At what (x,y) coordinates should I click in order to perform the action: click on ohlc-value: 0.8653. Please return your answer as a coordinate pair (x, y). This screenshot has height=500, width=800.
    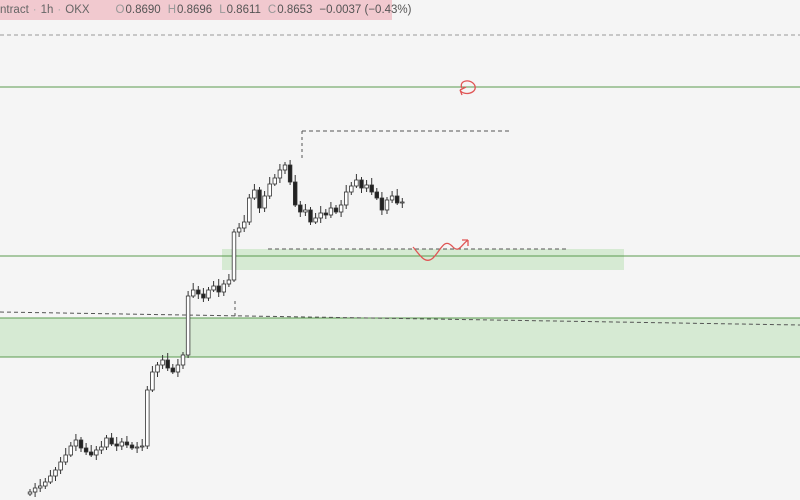
    Looking at the image, I should click on (295, 10).